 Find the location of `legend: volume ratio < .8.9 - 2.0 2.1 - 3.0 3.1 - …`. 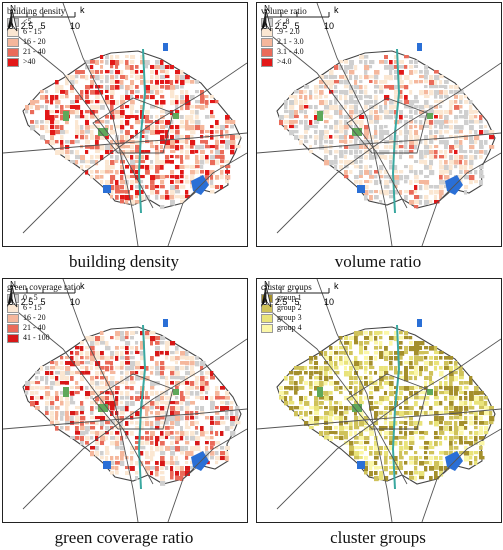

legend: volume ratio < .8.9 - 2.0 2.1 - 3.0 3.1 - … is located at coordinates (284, 36).